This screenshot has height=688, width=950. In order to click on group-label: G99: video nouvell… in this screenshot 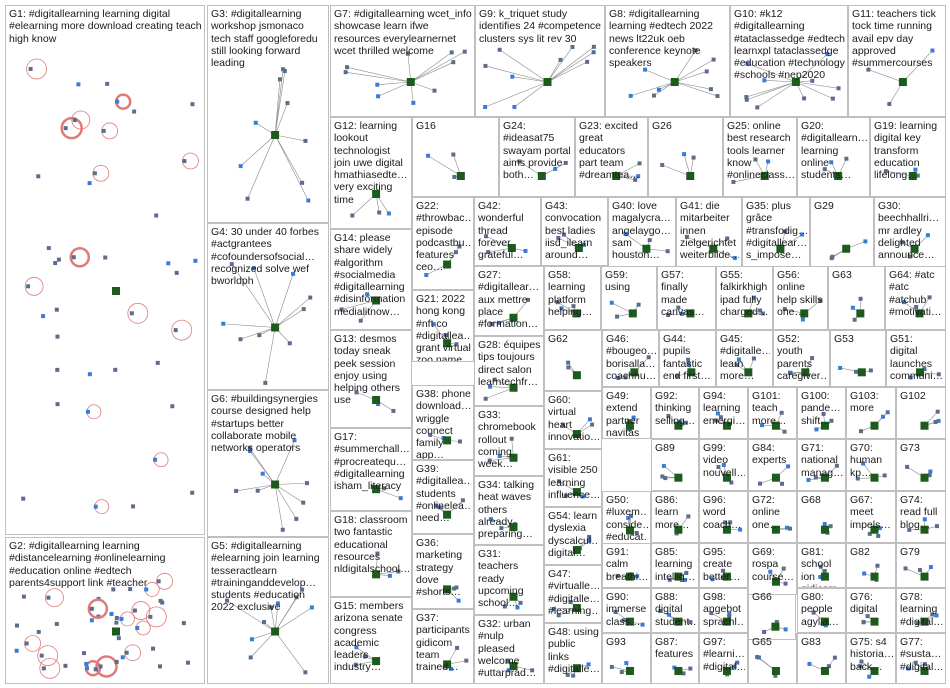, I will do `click(724, 460)`.